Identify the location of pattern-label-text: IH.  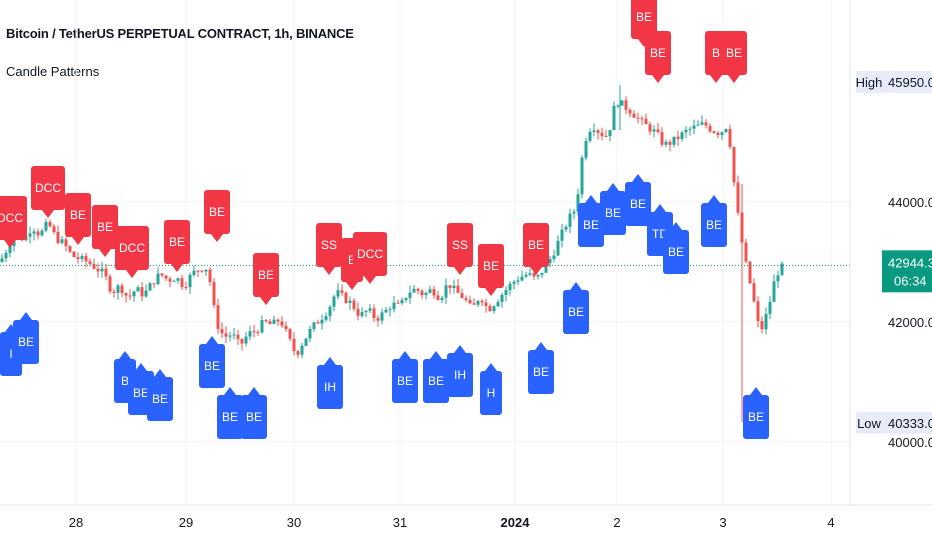
(460, 375).